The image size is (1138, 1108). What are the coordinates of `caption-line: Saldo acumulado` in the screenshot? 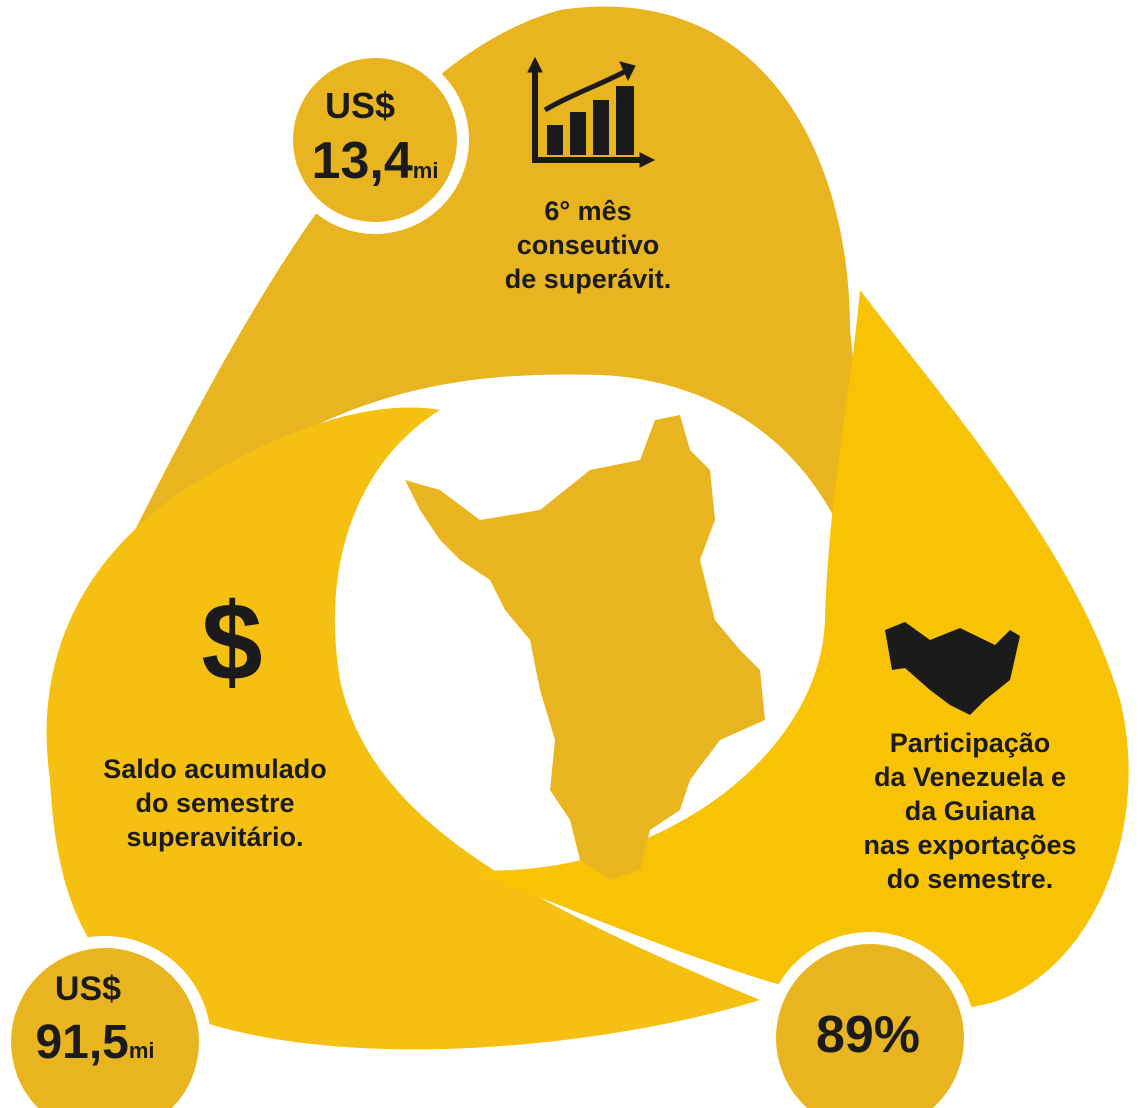 It's located at (215, 769).